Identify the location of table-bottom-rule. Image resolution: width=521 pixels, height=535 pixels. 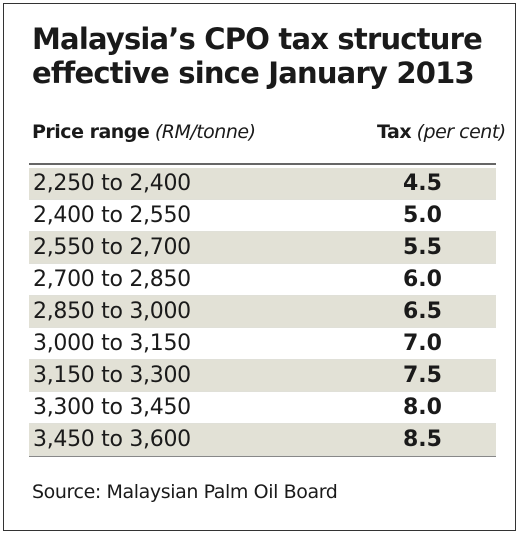
(262, 456).